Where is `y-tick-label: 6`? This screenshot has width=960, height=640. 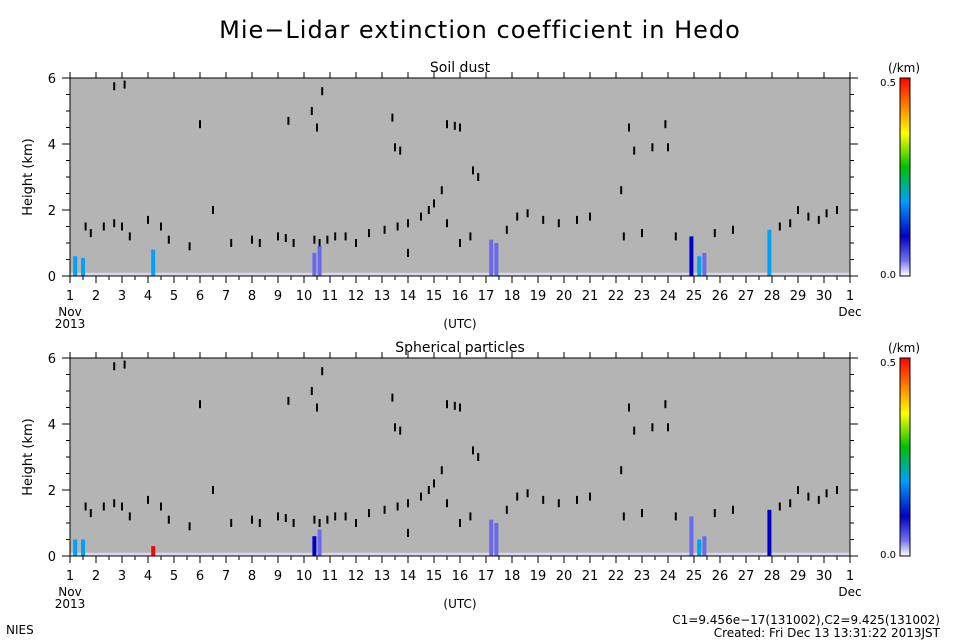
y-tick-label: 6 is located at coordinates (52, 359).